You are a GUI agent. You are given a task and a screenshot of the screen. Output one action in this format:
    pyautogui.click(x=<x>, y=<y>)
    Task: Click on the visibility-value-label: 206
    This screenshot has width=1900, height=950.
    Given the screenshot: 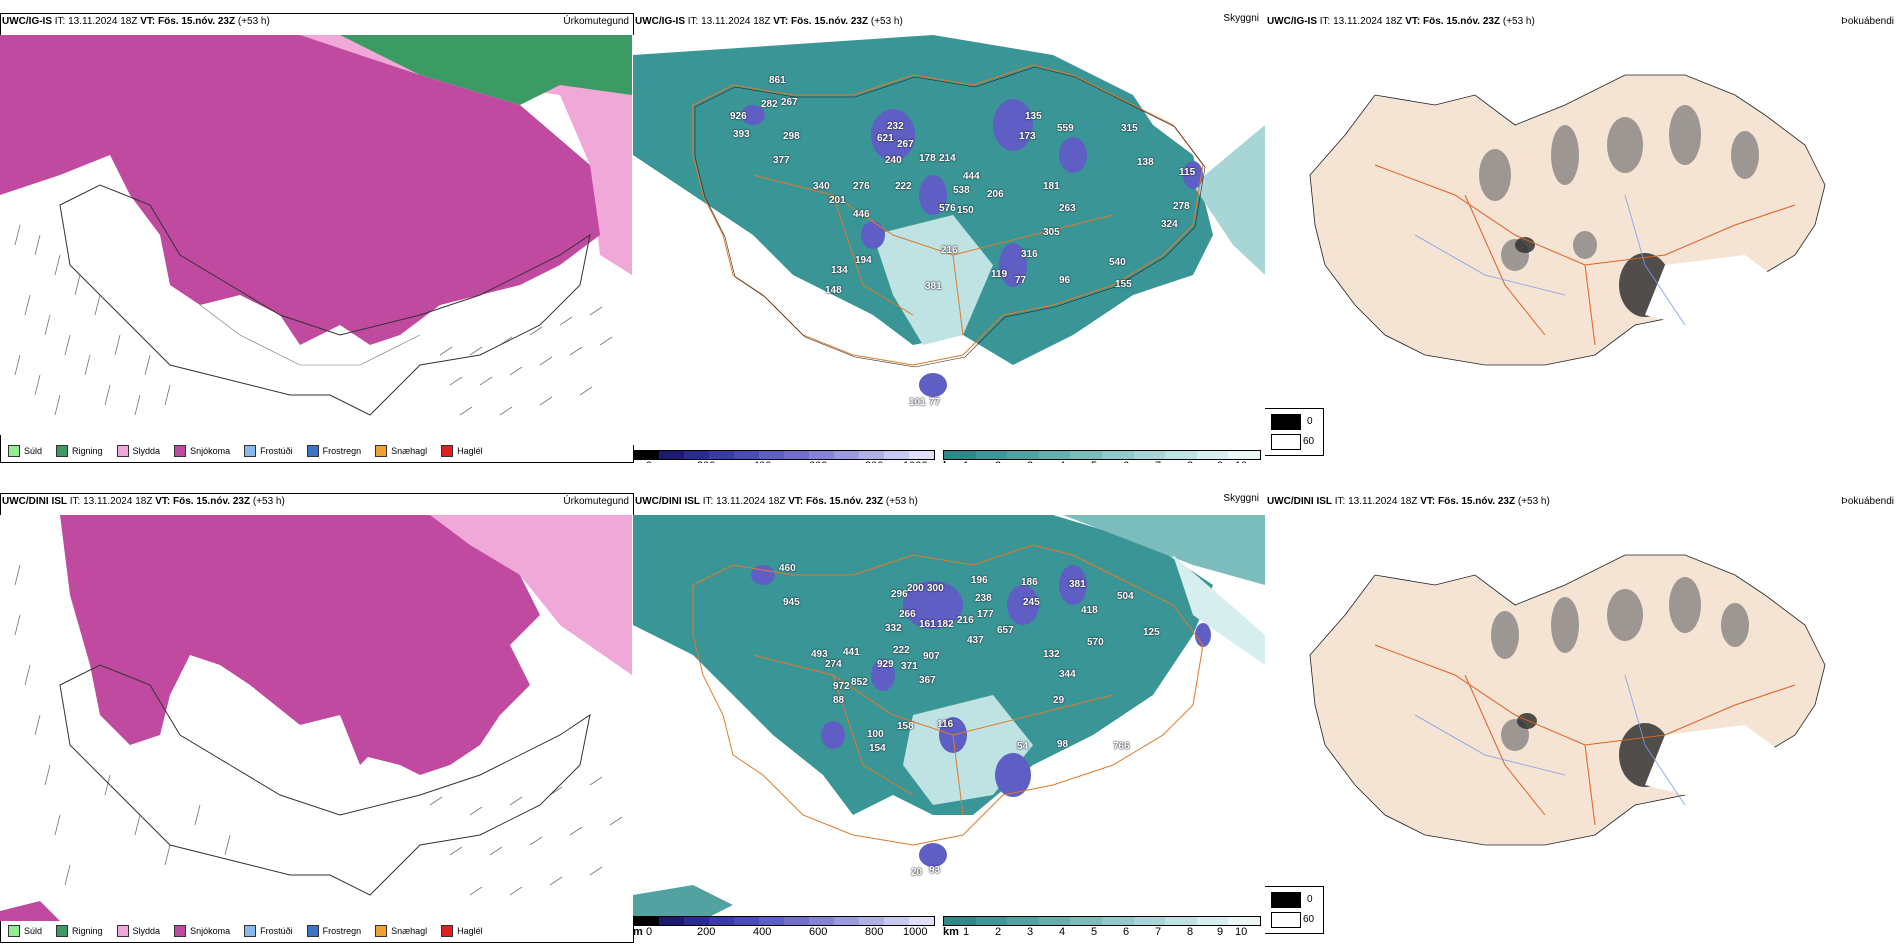 What is the action you would take?
    pyautogui.click(x=995, y=194)
    